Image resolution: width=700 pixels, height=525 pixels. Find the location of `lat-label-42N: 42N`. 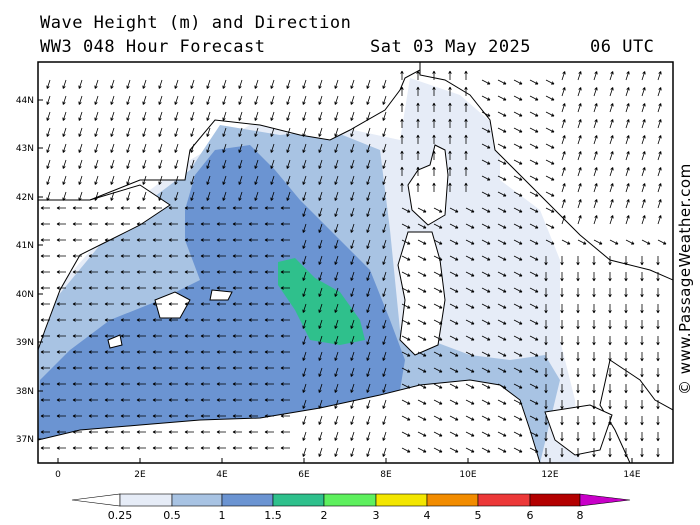

lat-label-42N: 42N is located at coordinates (25, 198).